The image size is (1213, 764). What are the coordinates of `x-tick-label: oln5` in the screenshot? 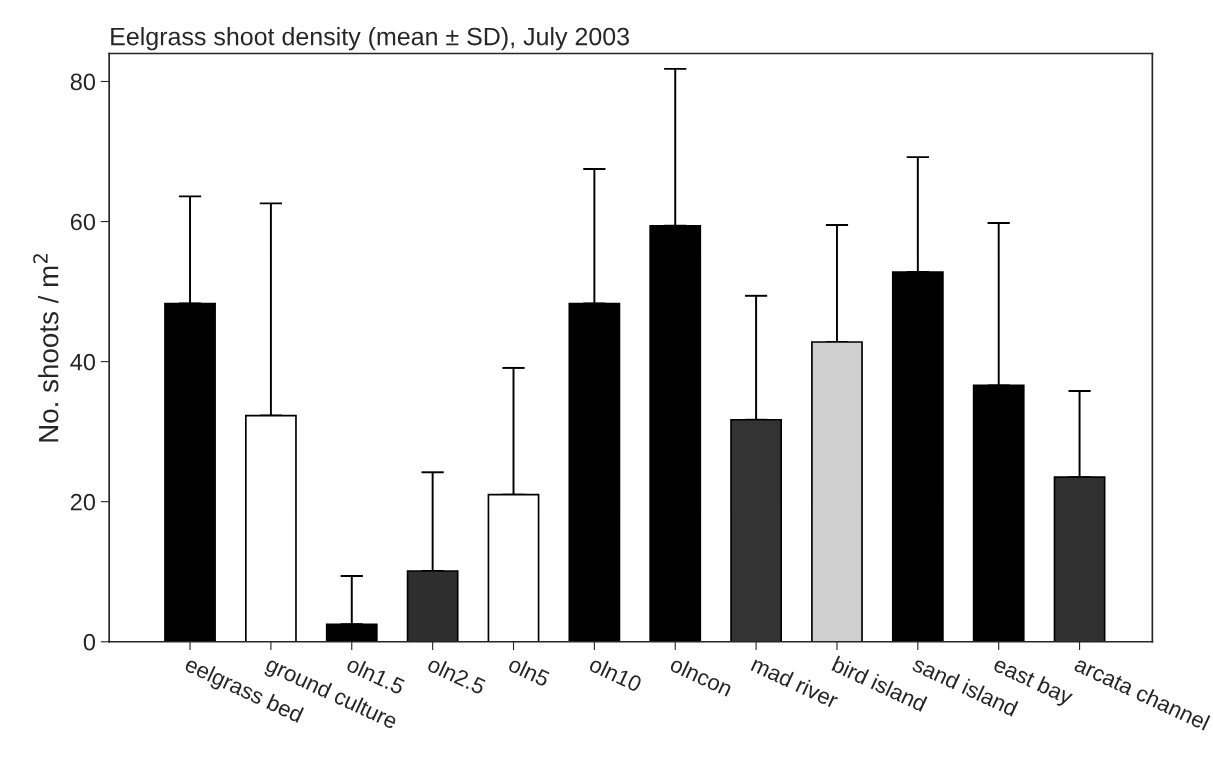 It's located at (529, 671).